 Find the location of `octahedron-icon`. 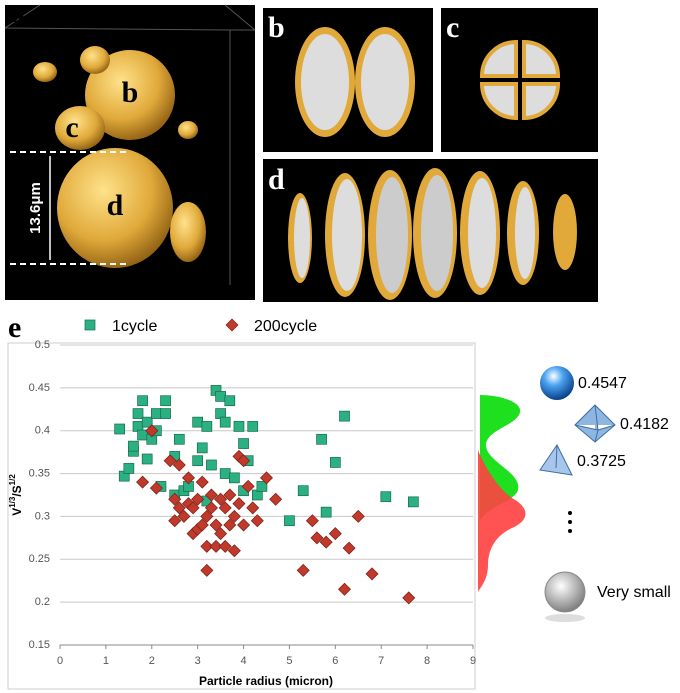

octahedron-icon is located at coordinates (595, 423).